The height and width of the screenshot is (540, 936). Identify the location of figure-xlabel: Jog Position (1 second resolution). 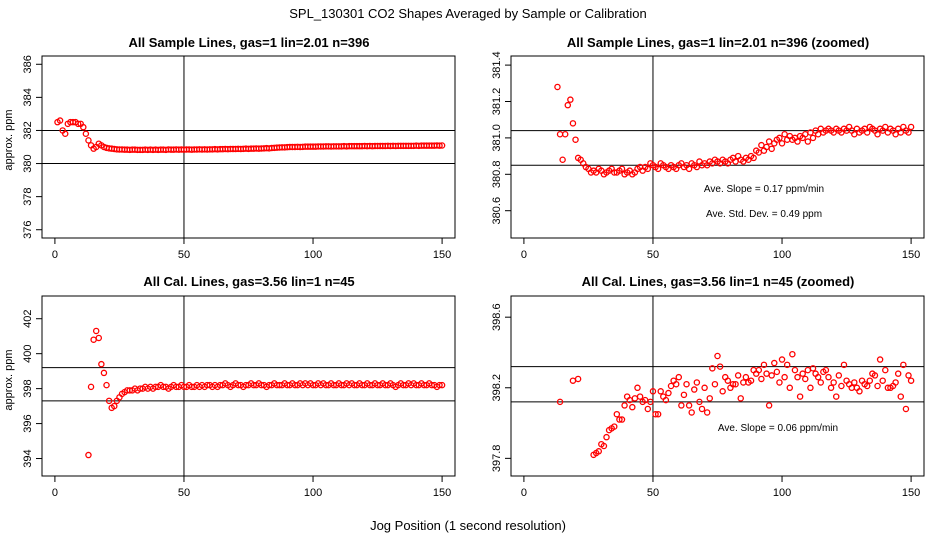
(468, 525).